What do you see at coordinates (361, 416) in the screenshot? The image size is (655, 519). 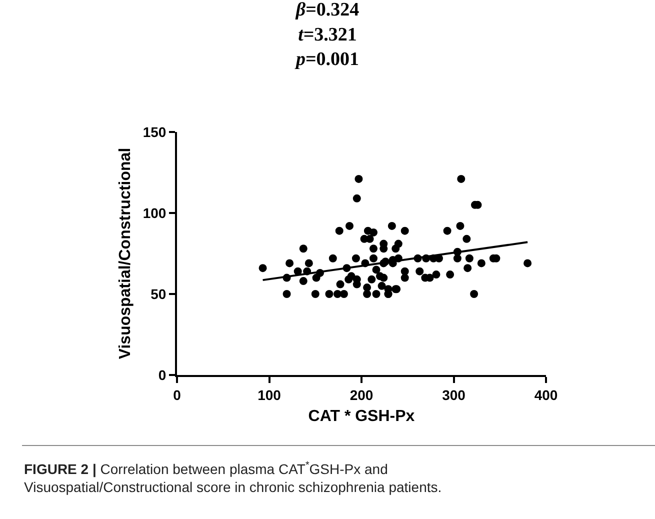 I see `x-axis-title: CAT * GSH-Px` at bounding box center [361, 416].